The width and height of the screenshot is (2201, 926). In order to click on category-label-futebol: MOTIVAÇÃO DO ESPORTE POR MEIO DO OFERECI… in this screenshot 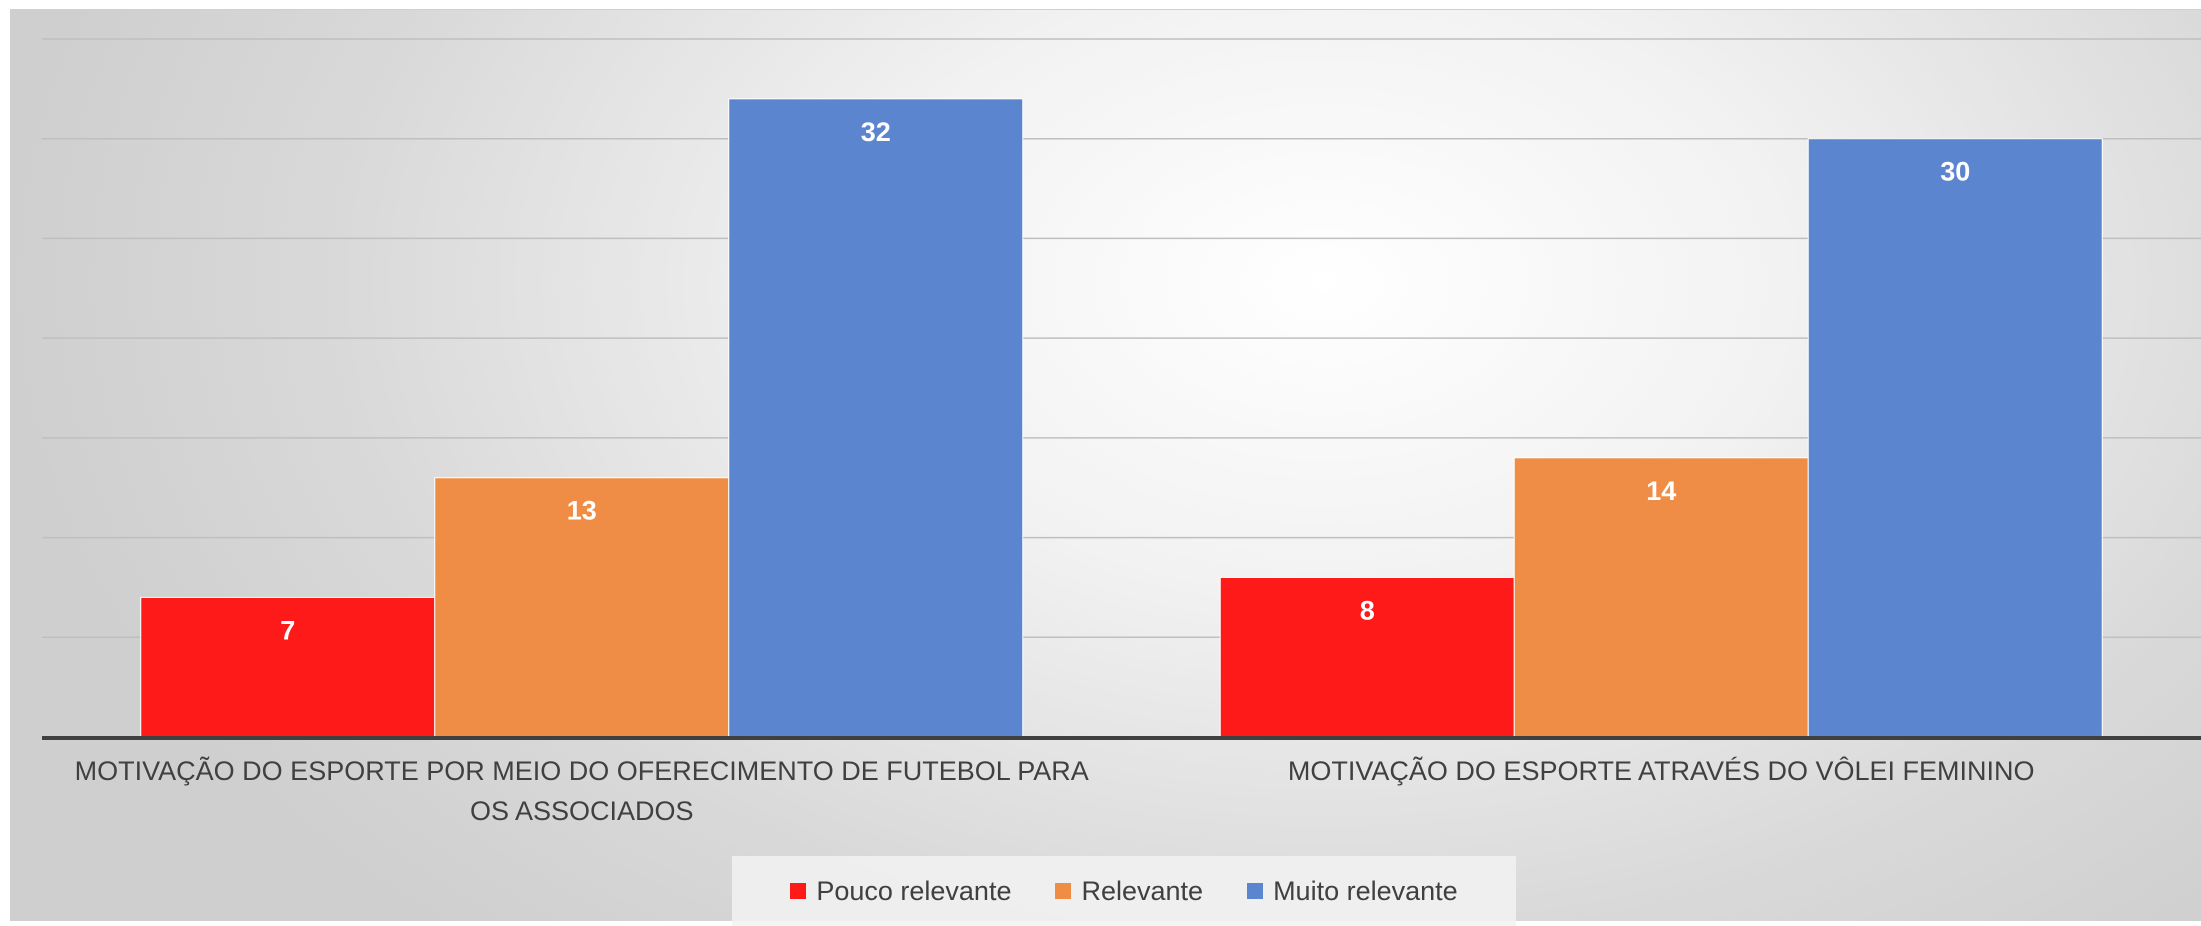, I will do `click(581, 791)`.